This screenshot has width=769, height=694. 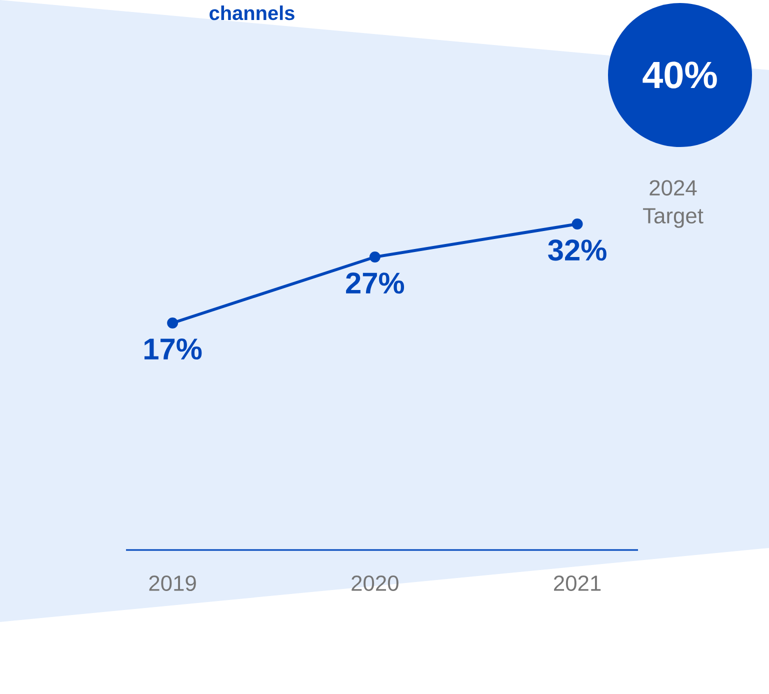 What do you see at coordinates (577, 250) in the screenshot?
I see `data-label: 32%` at bounding box center [577, 250].